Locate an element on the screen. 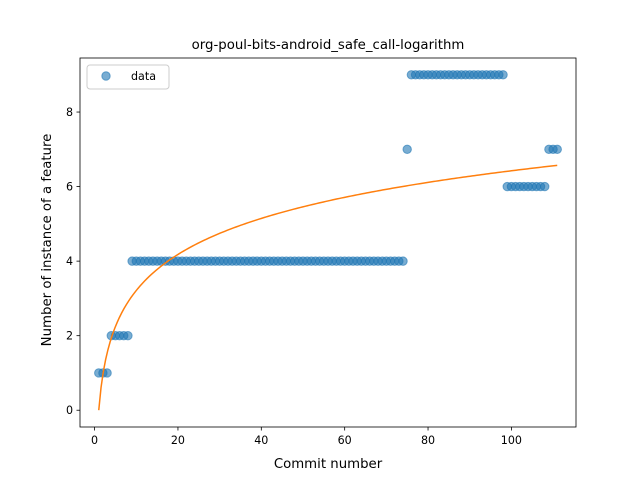  legend-box is located at coordinates (128, 77).